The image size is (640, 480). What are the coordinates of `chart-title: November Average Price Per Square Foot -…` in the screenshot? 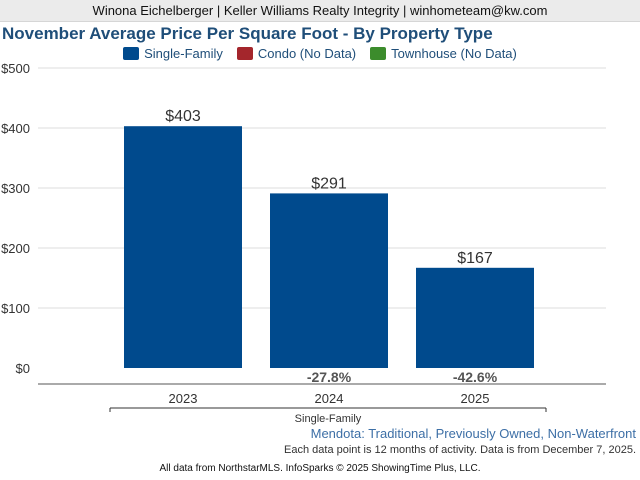 It's located at (247, 33).